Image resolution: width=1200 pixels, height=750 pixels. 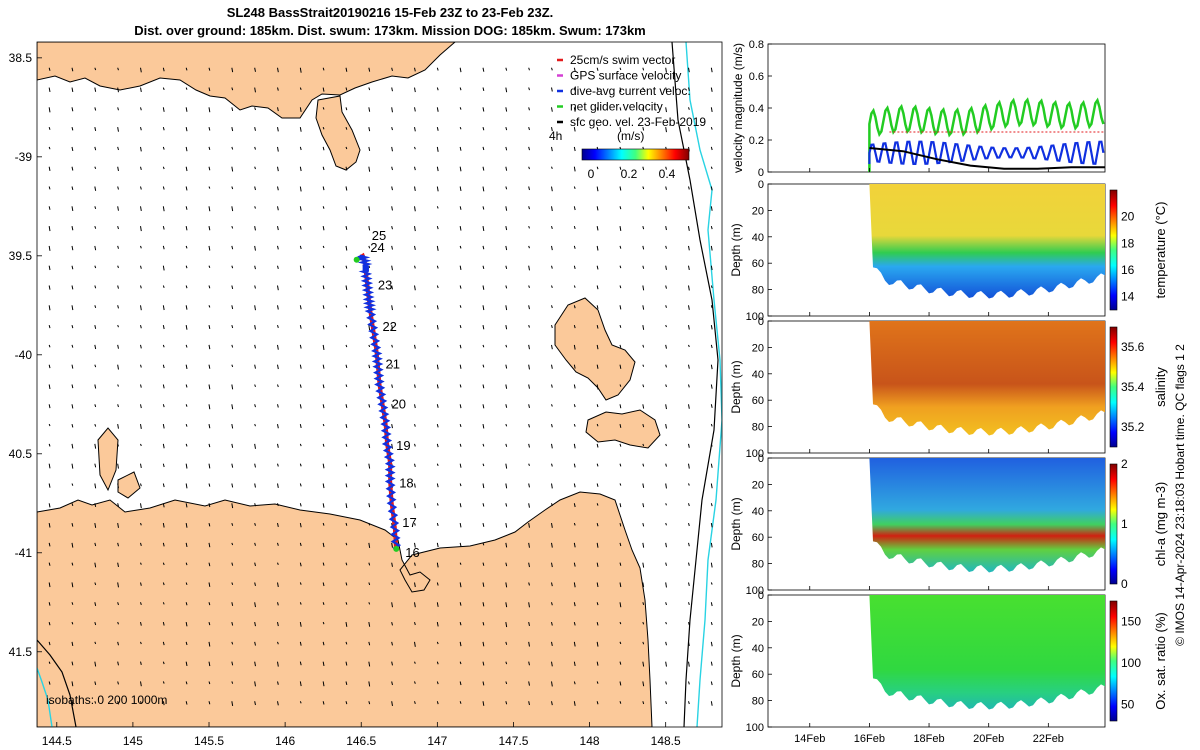 What do you see at coordinates (756, 45) in the screenshot?
I see `velocity-y-tick-label: 0.8` at bounding box center [756, 45].